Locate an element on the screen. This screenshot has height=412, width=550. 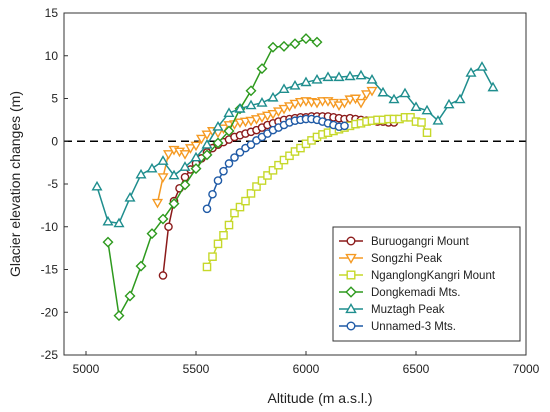
legend-label: Buruogangri Mount is located at coordinates (420, 242).